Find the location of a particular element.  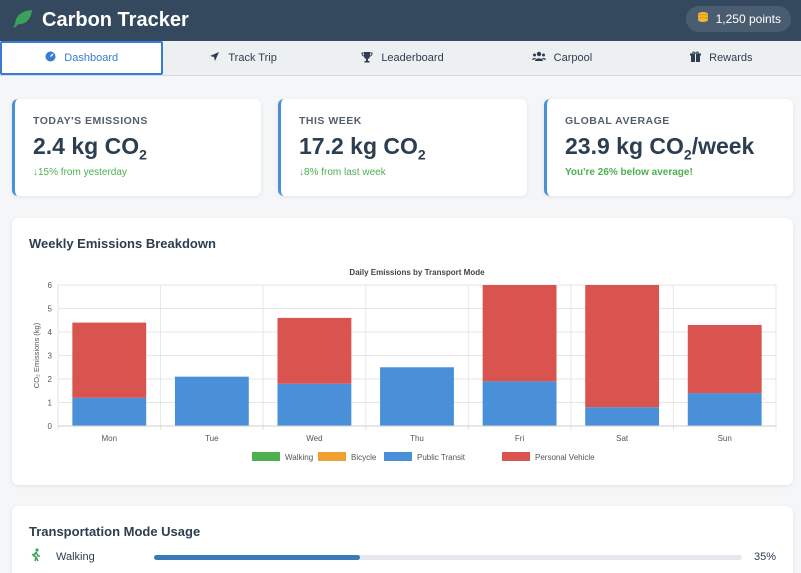

stat-label: THIS WEEK is located at coordinates (330, 121).